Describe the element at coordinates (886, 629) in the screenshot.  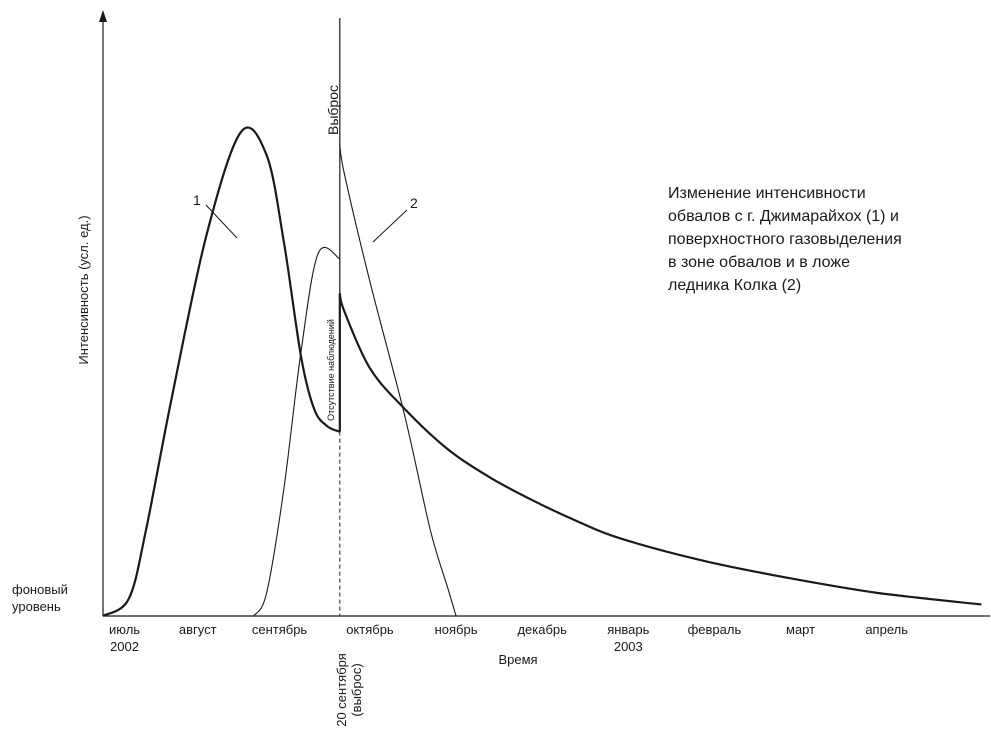
I see `x-tick-label: апрель` at that location.